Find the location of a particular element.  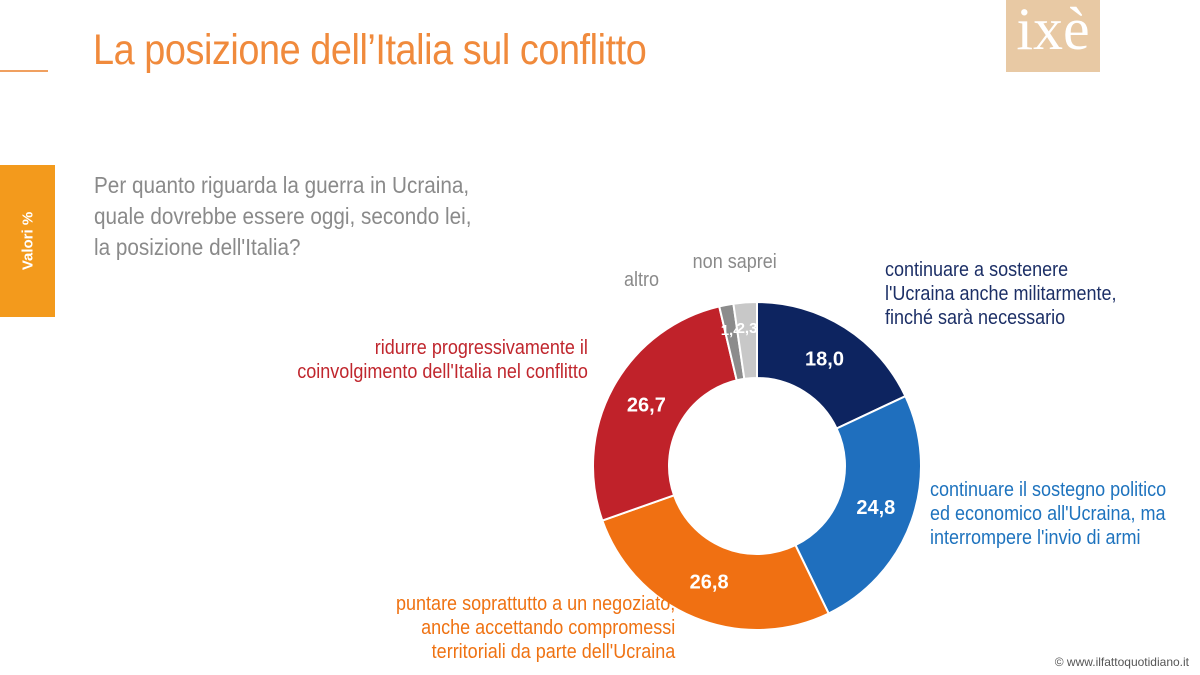

label-line: non saprei is located at coordinates (734, 262).